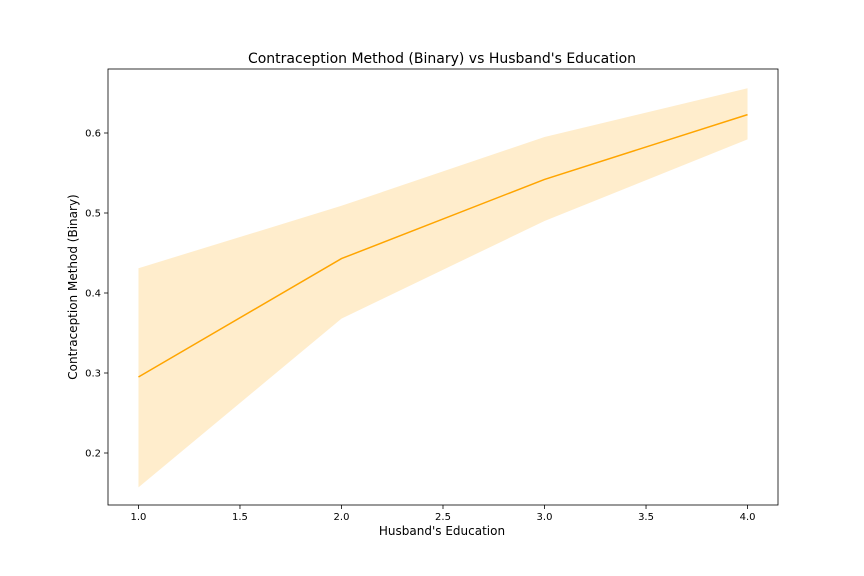 This screenshot has height=576, width=864. I want to click on y-tick-label: 0.4, so click(93, 294).